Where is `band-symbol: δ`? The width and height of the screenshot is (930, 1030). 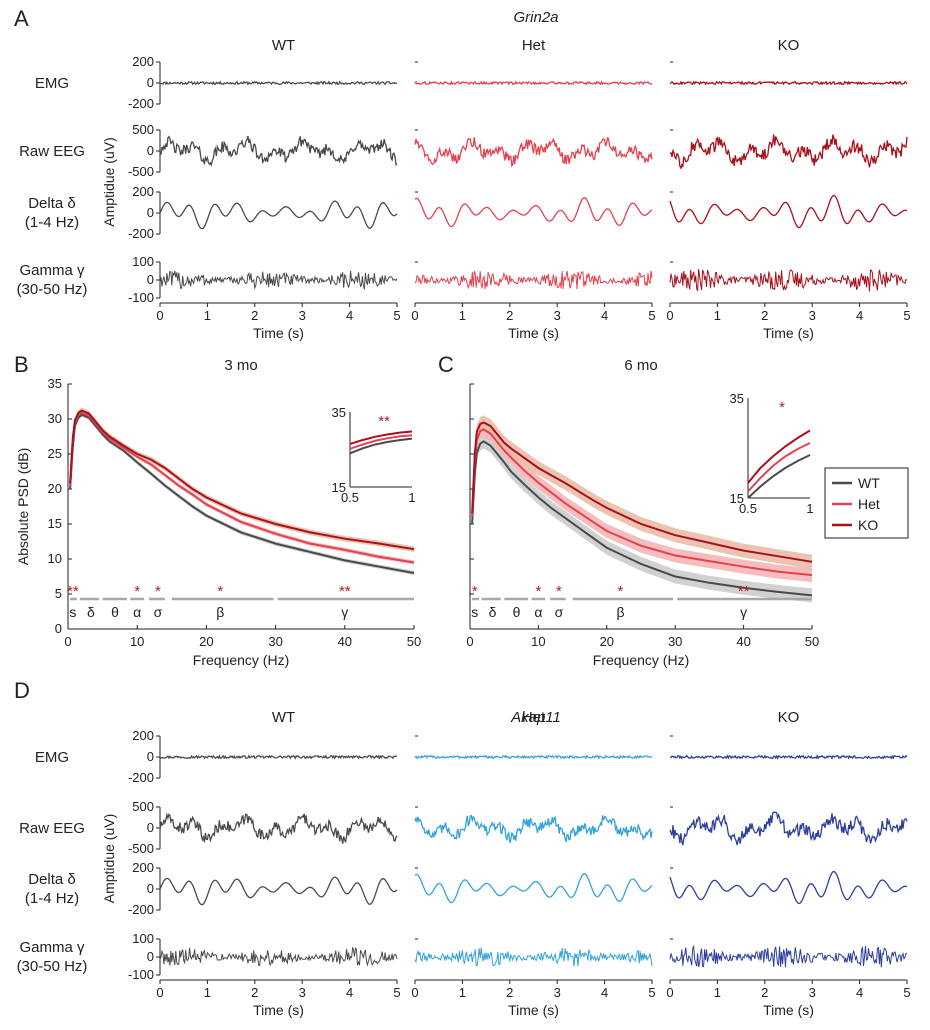 band-symbol: δ is located at coordinates (493, 612).